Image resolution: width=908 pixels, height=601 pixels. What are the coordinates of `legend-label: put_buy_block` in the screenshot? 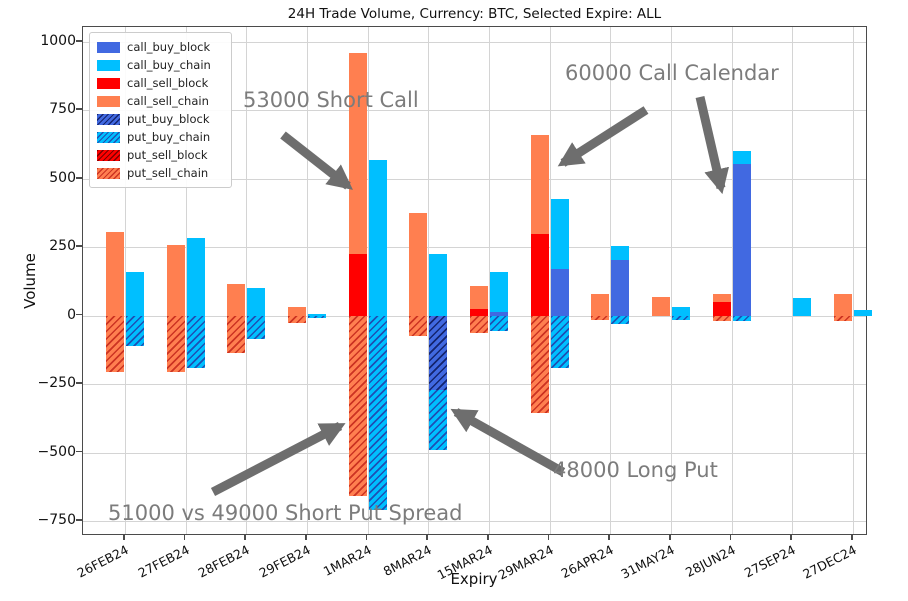 It's located at (168, 119).